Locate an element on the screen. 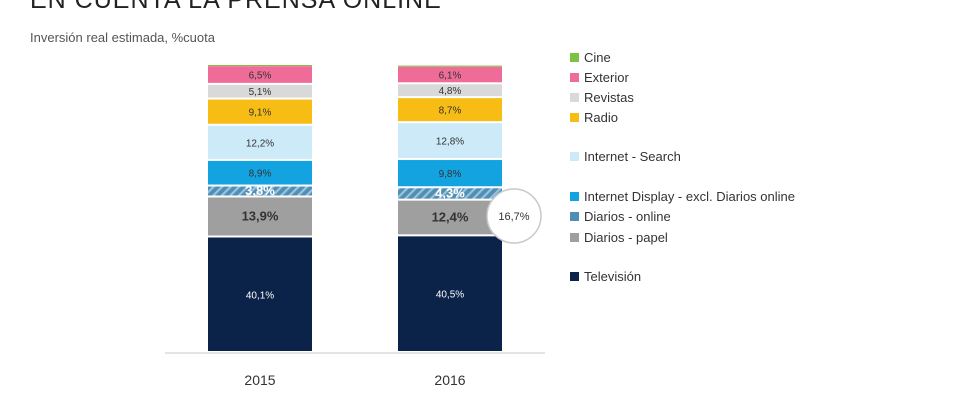 This screenshot has width=960, height=400. bar-segment-diarios-online-2016 is located at coordinates (450, 193).